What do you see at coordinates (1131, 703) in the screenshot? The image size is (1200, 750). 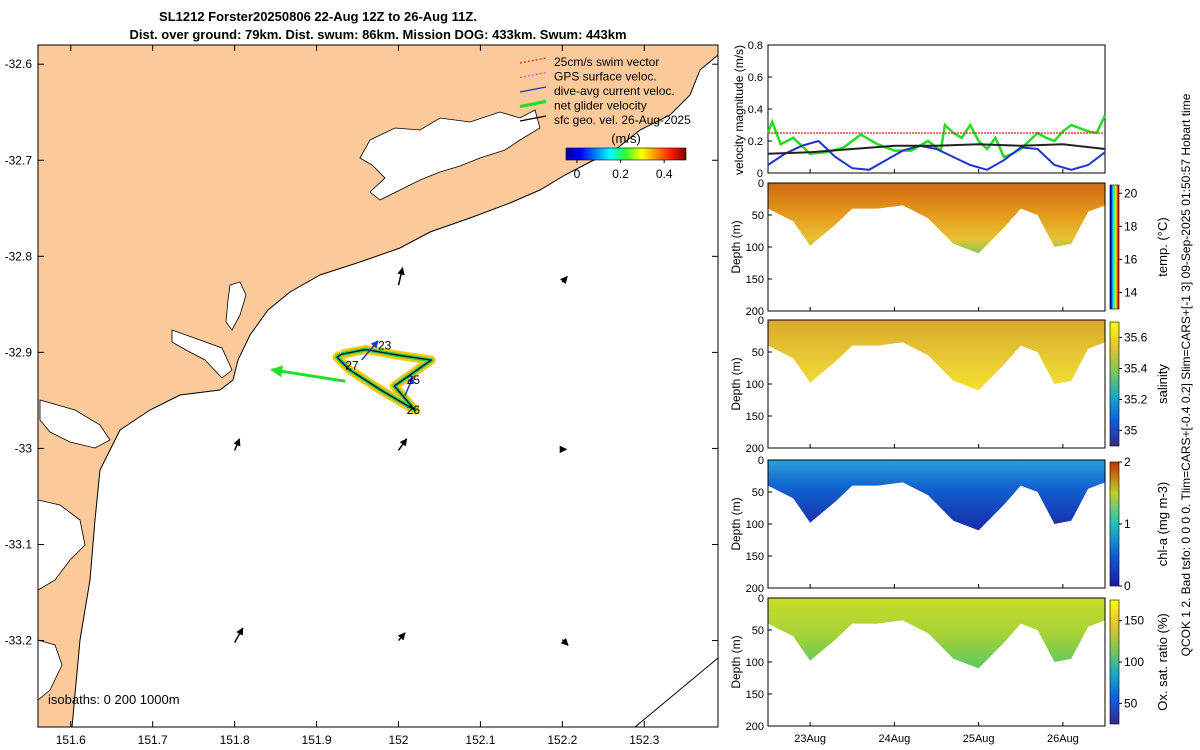 I see `section-colorbar-tick-label: 50` at bounding box center [1131, 703].